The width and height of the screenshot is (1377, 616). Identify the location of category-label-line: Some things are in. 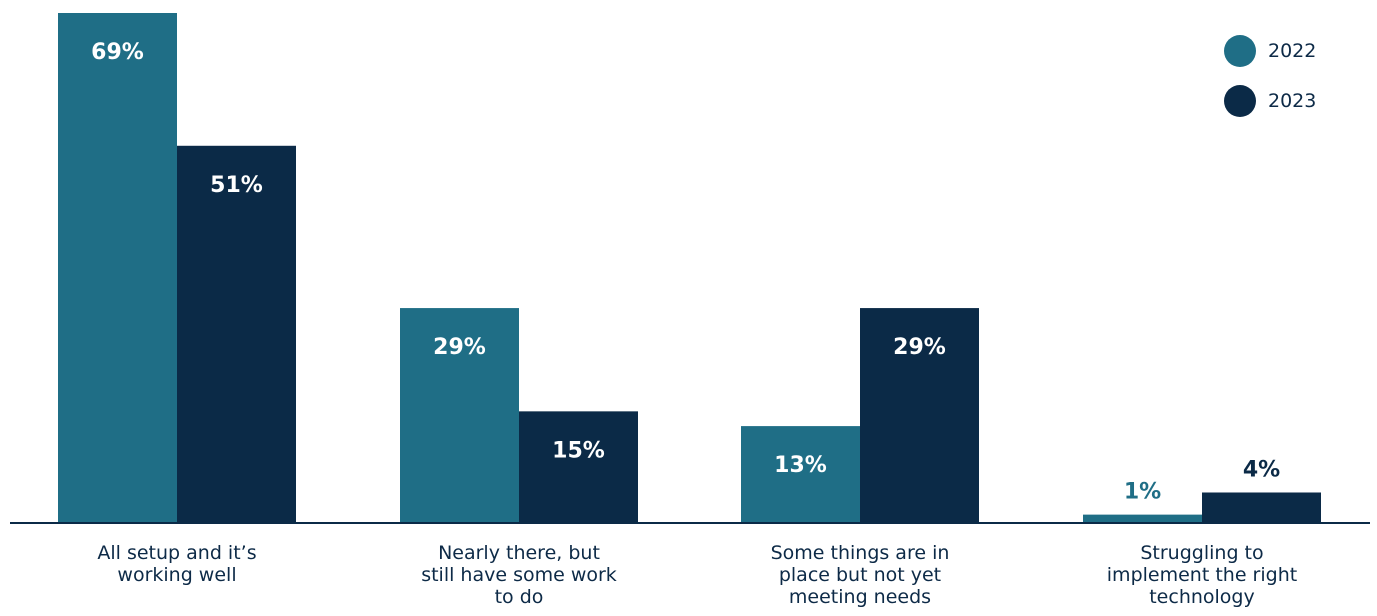
(860, 553).